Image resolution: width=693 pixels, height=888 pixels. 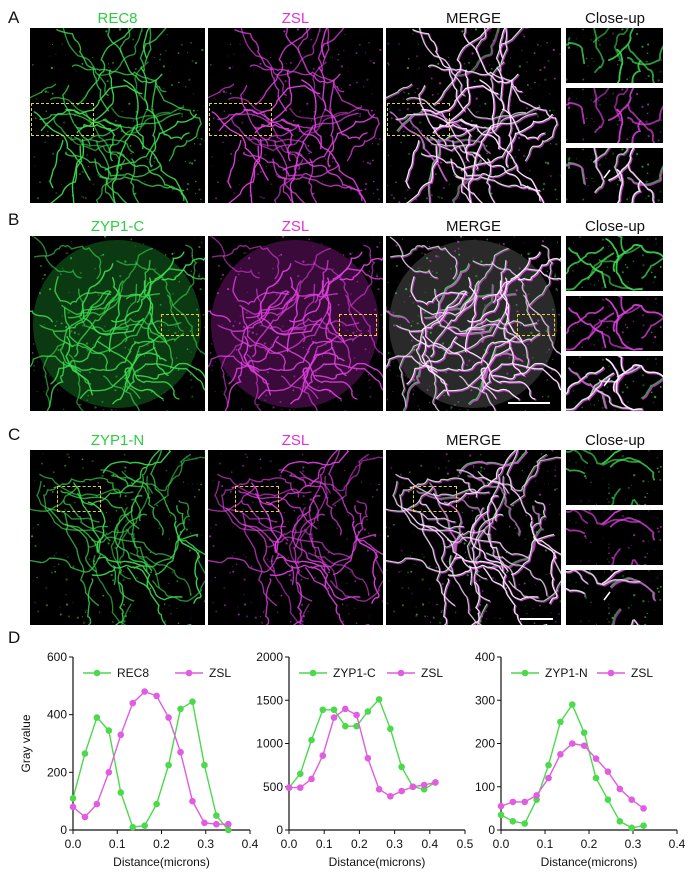 What do you see at coordinates (14, 637) in the screenshot?
I see `panel-letter-d: D` at bounding box center [14, 637].